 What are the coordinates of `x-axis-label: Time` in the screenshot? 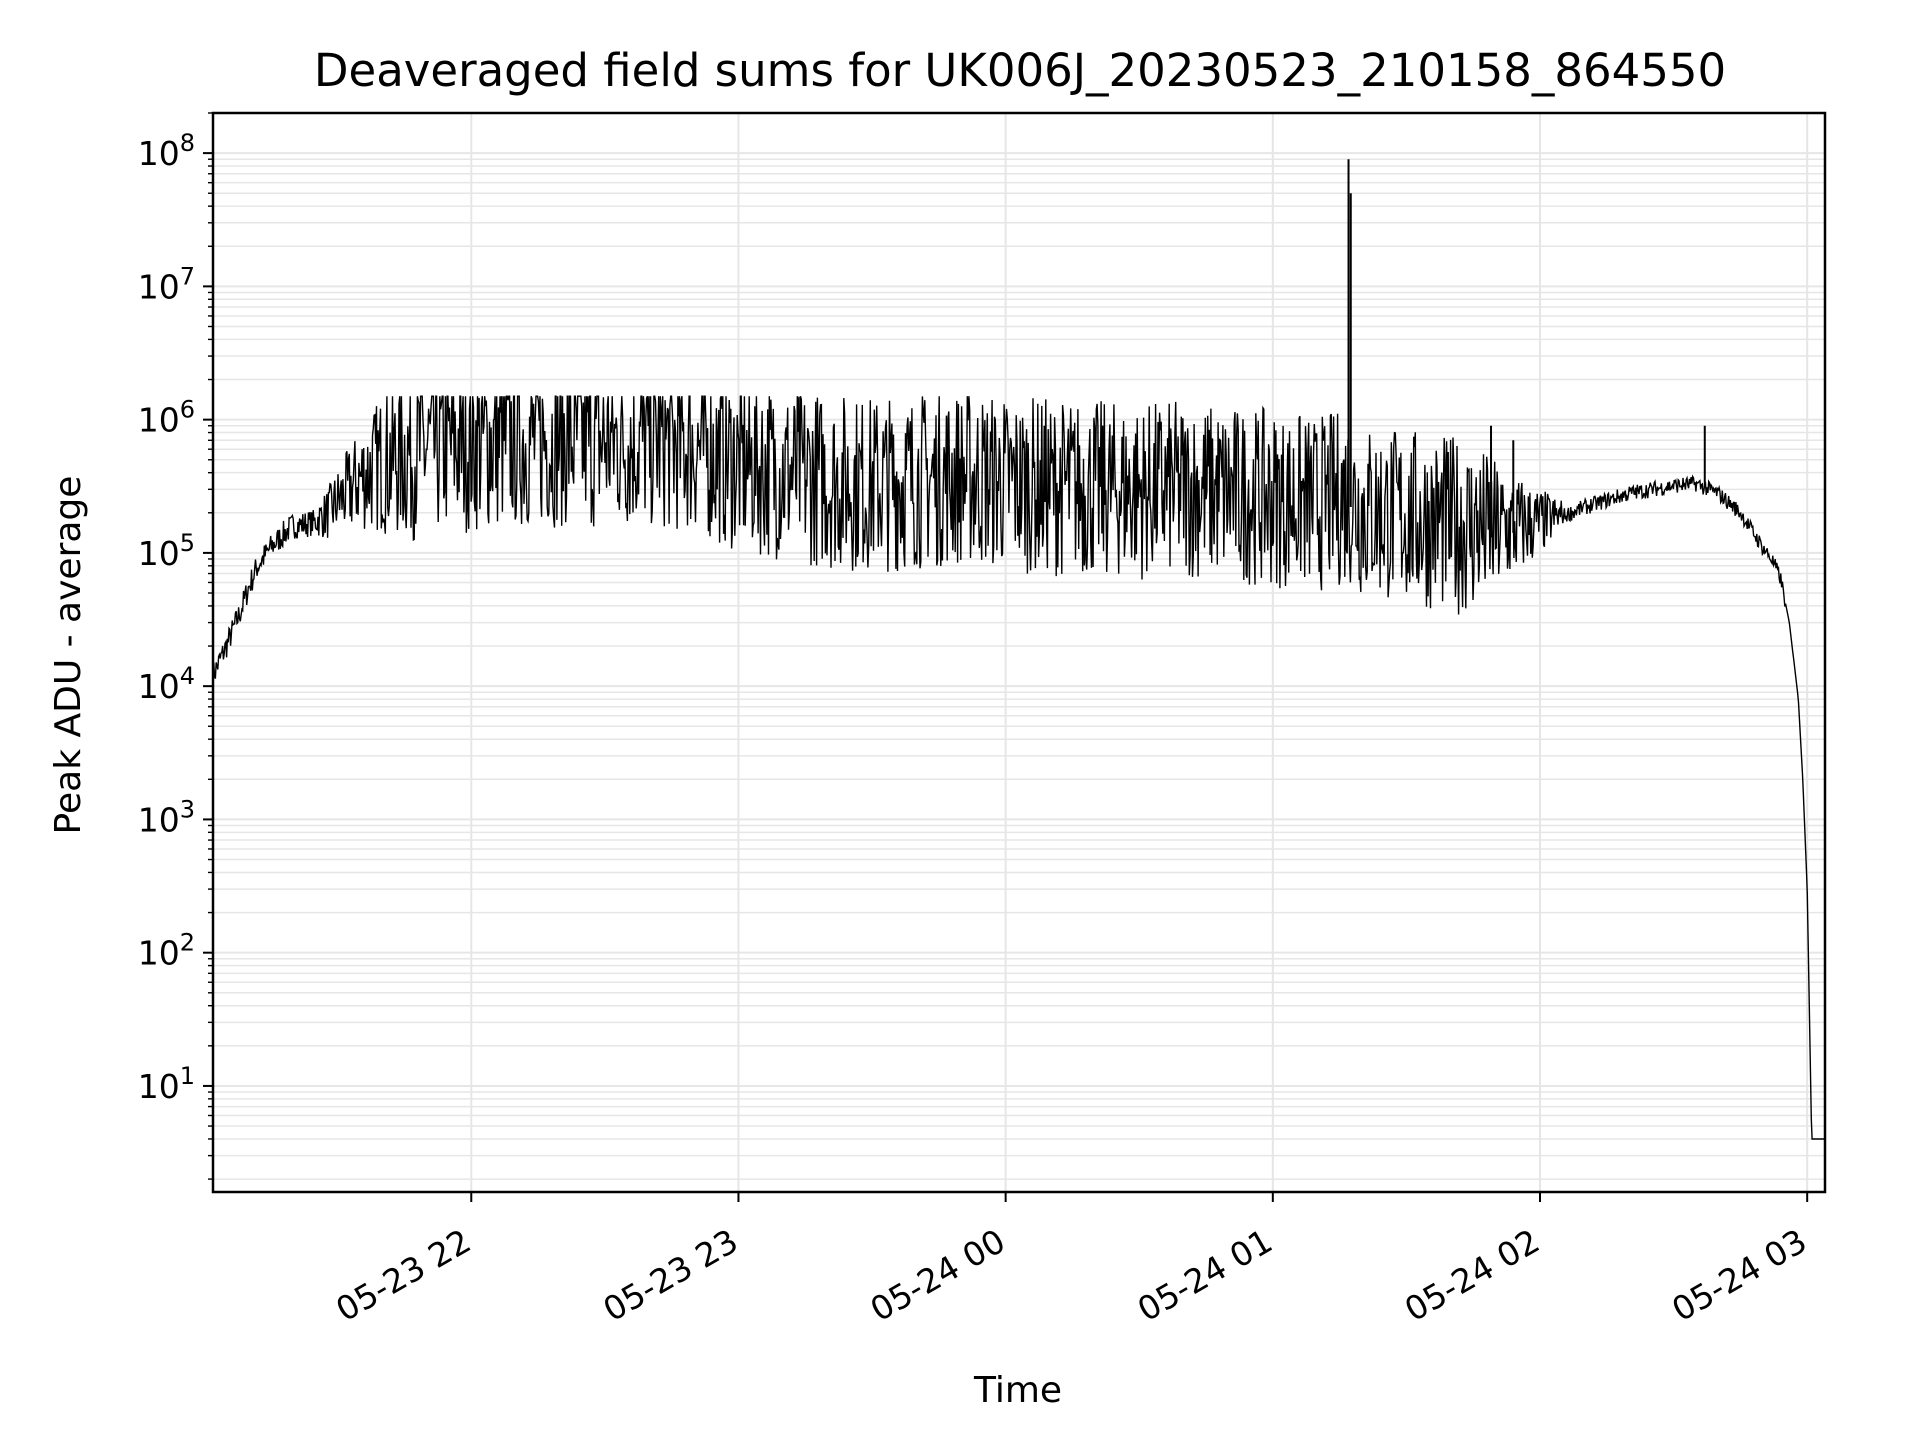 It's located at (1017, 1390).